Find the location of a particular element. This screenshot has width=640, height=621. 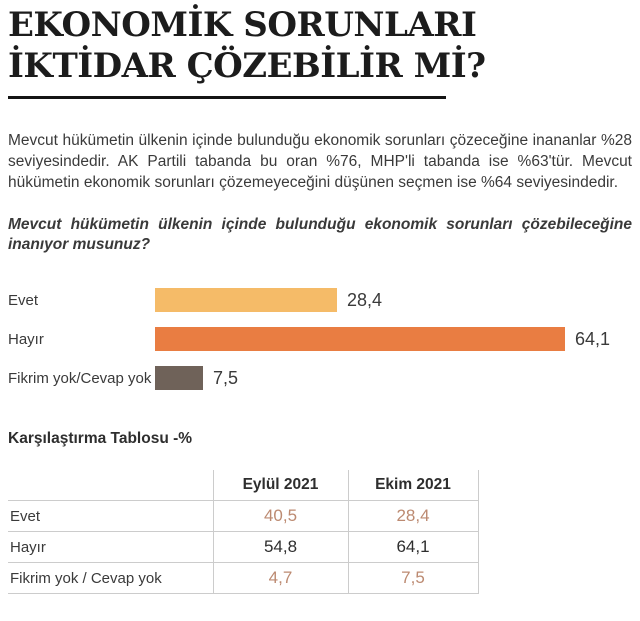

row-label: Evet is located at coordinates (25, 516).